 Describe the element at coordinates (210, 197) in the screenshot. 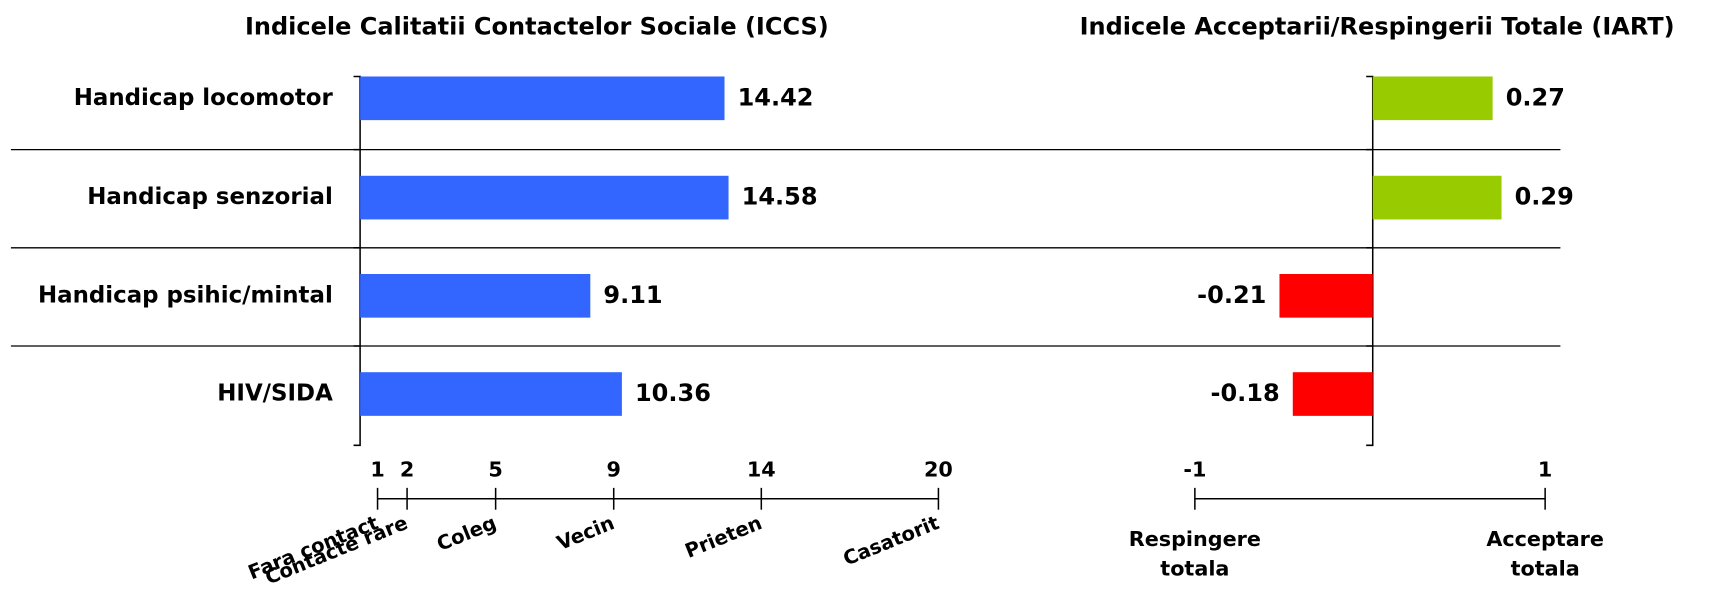

I see `category-label: Handicap senzorial` at that location.